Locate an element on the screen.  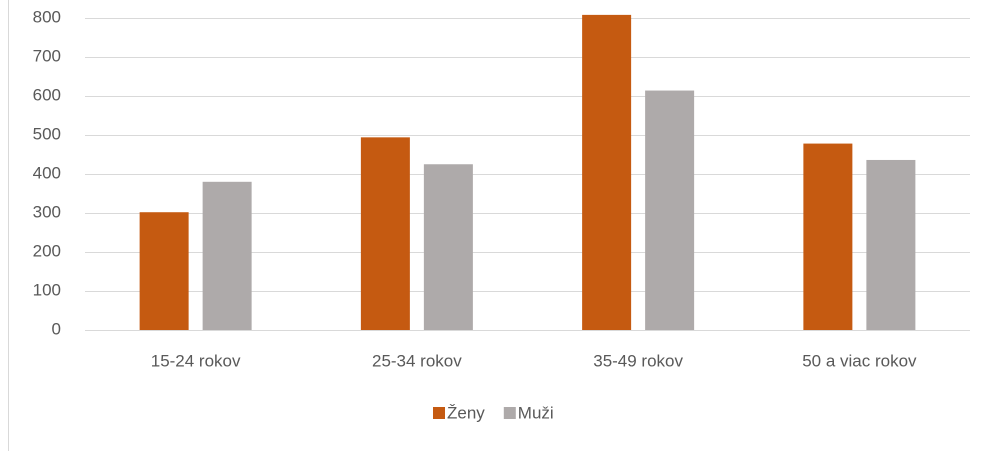
y-tick-label: 400 is located at coordinates (47, 172).